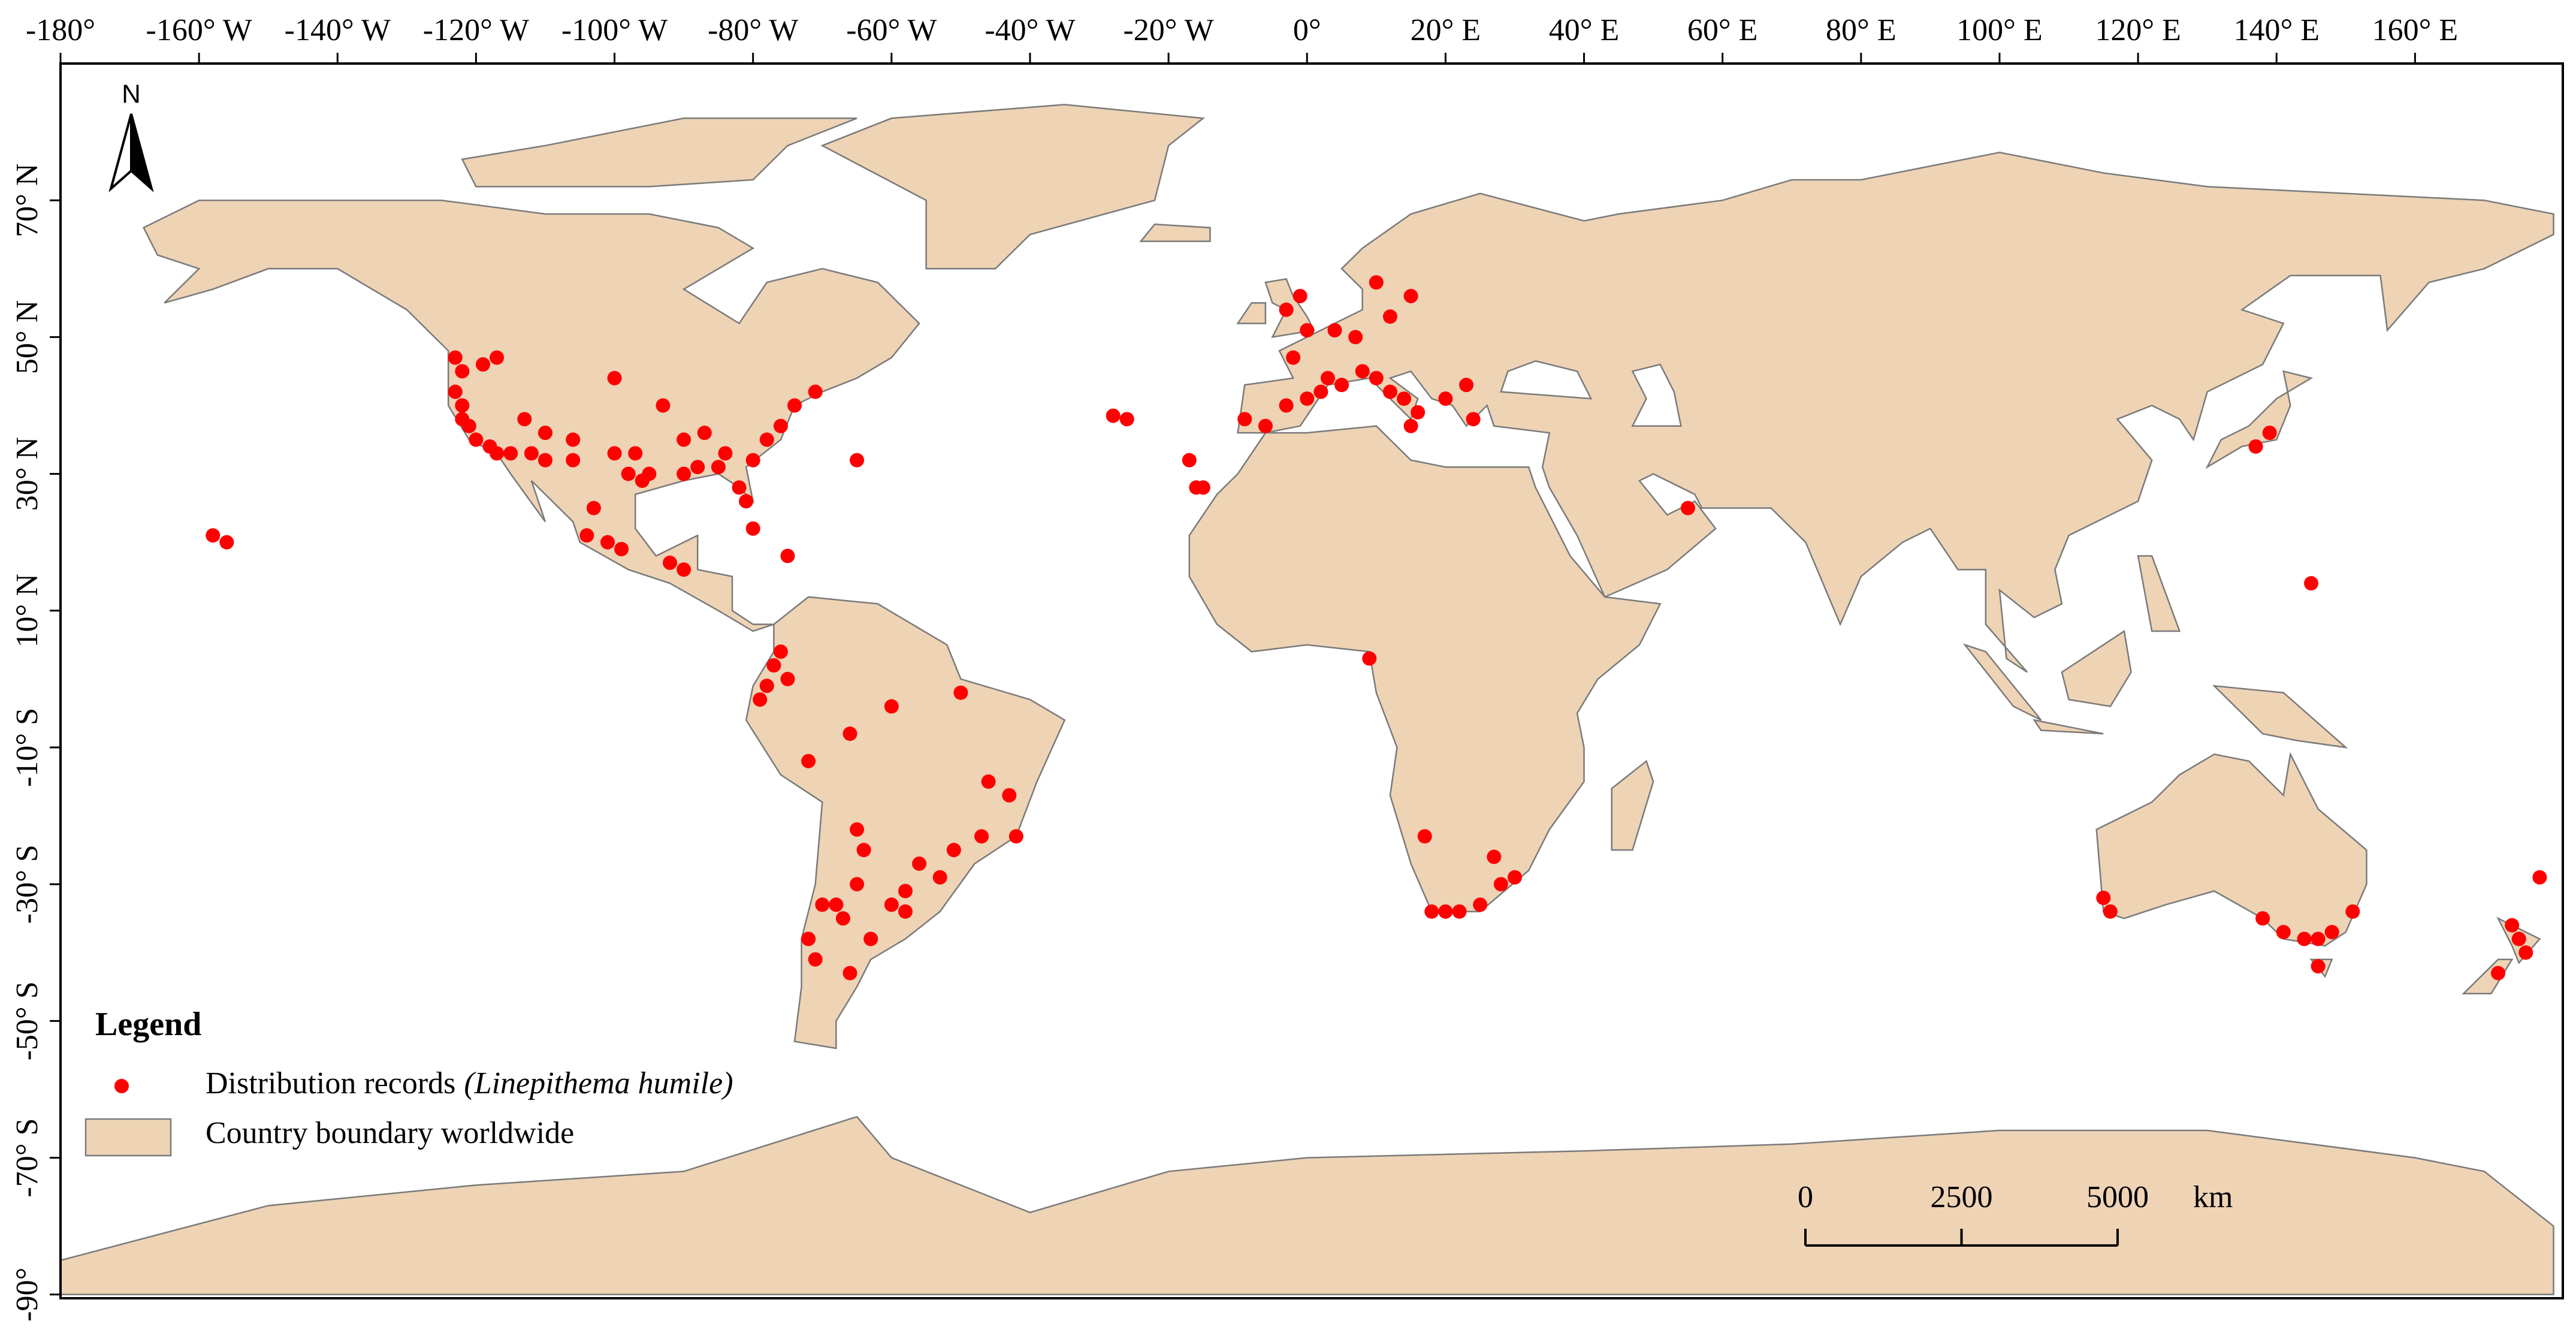  Describe the element at coordinates (128, 1137) in the screenshot. I see `legend-boundary-symbol` at that location.